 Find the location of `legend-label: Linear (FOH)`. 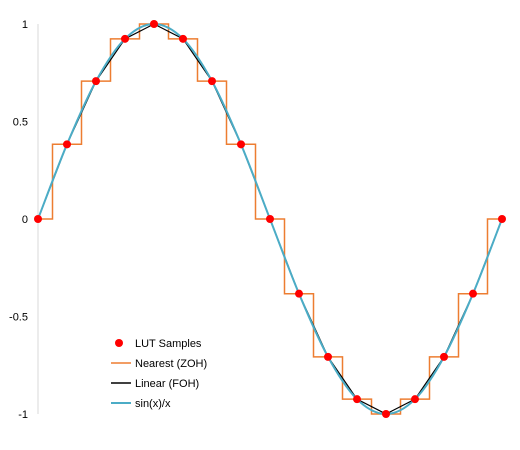

legend-label: Linear (FOH) is located at coordinates (167, 384).